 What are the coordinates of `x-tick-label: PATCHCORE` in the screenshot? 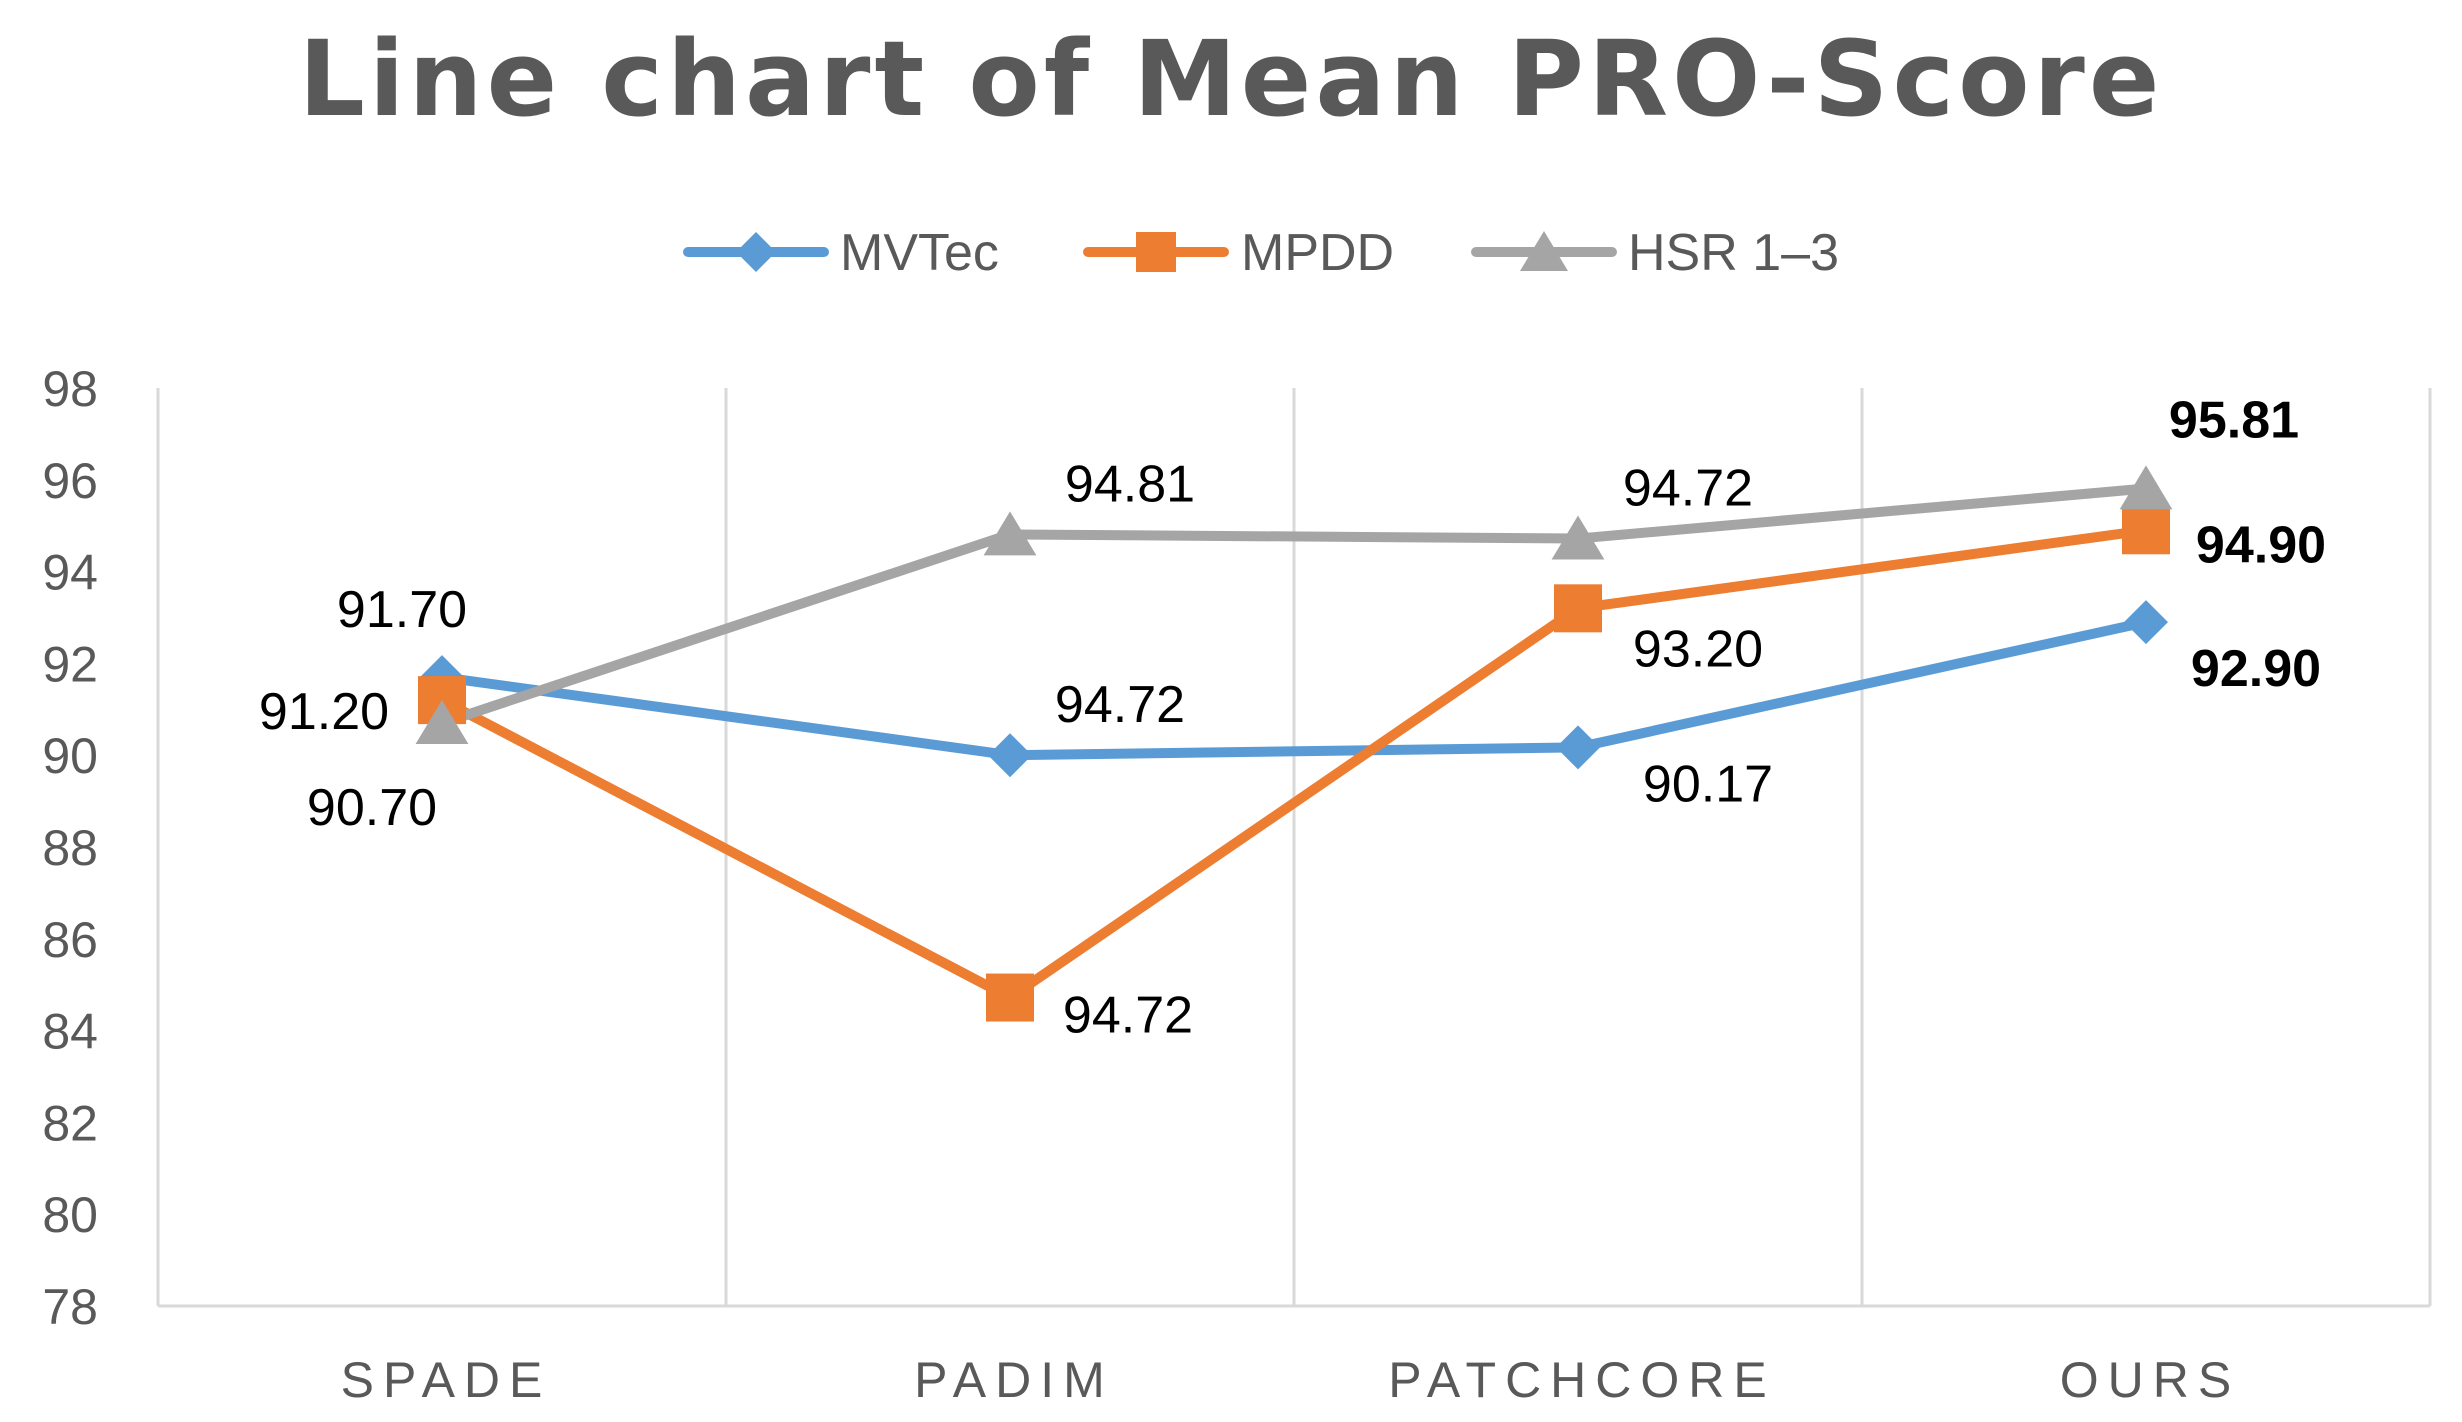 It's located at (1582, 1380).